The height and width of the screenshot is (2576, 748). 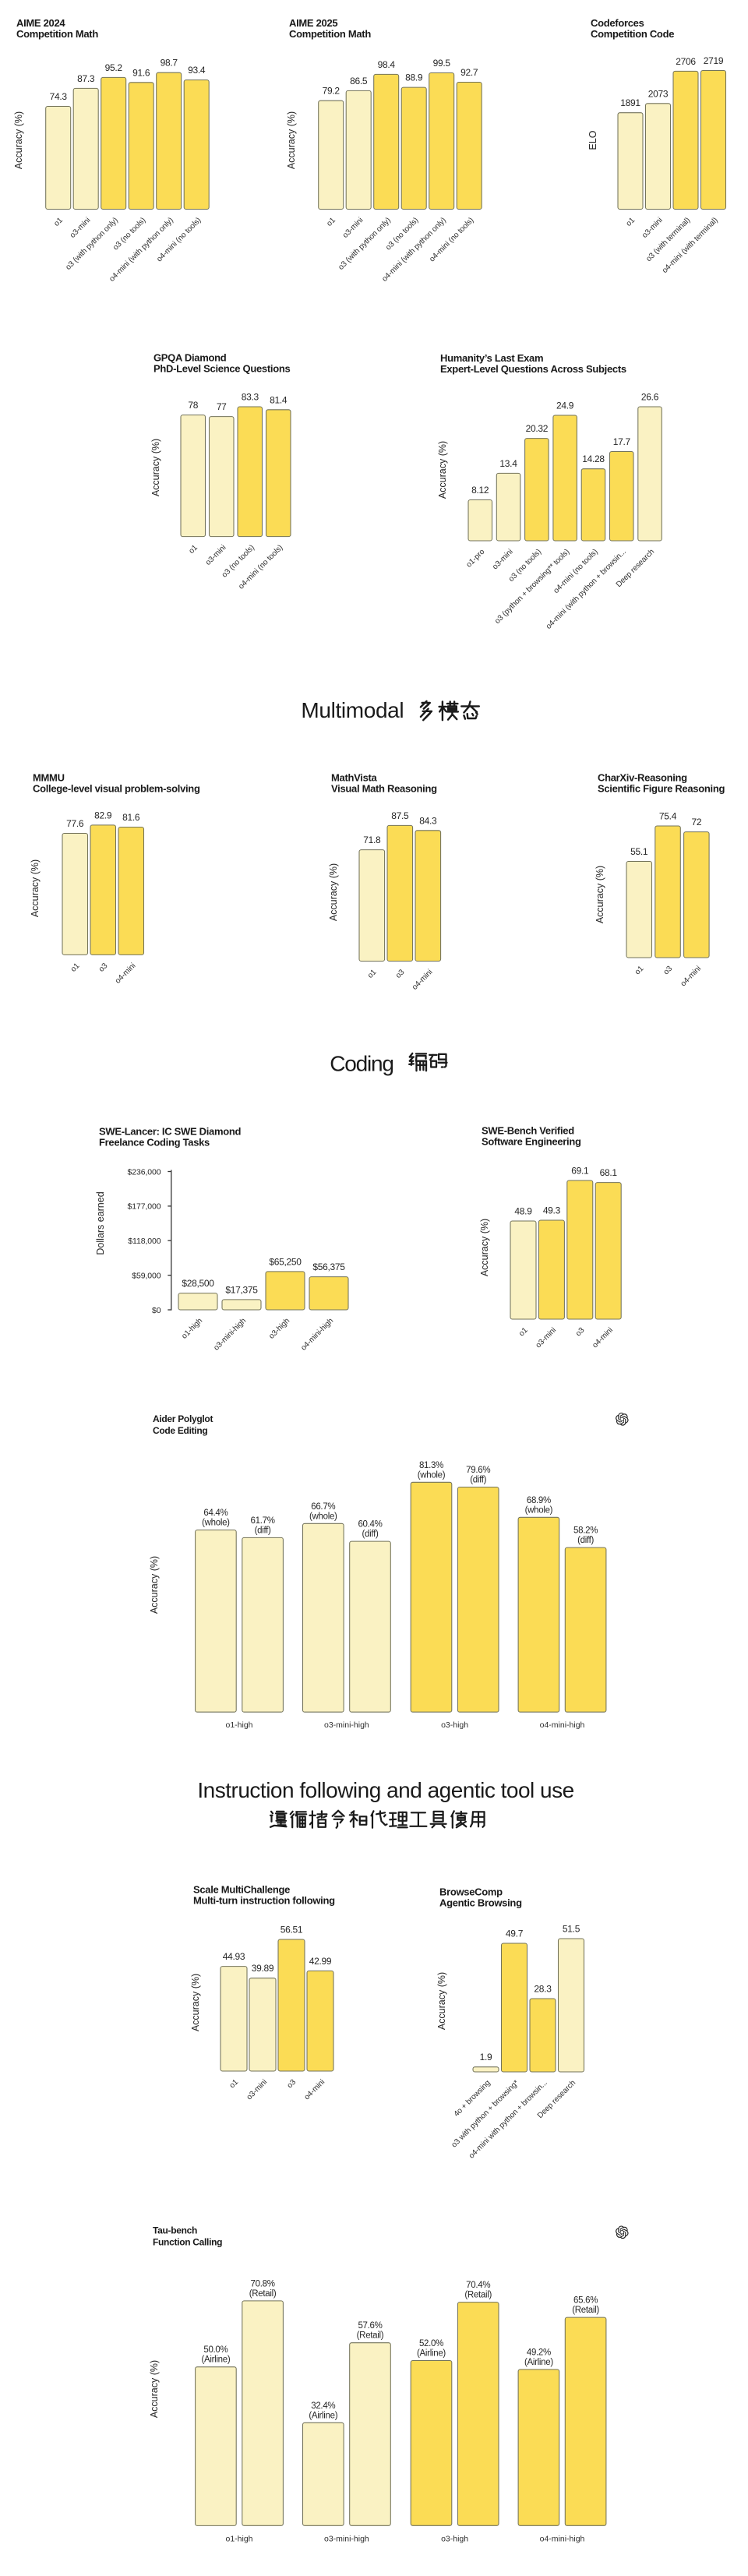 I want to click on svg-text: AIME 2024, so click(x=40, y=23).